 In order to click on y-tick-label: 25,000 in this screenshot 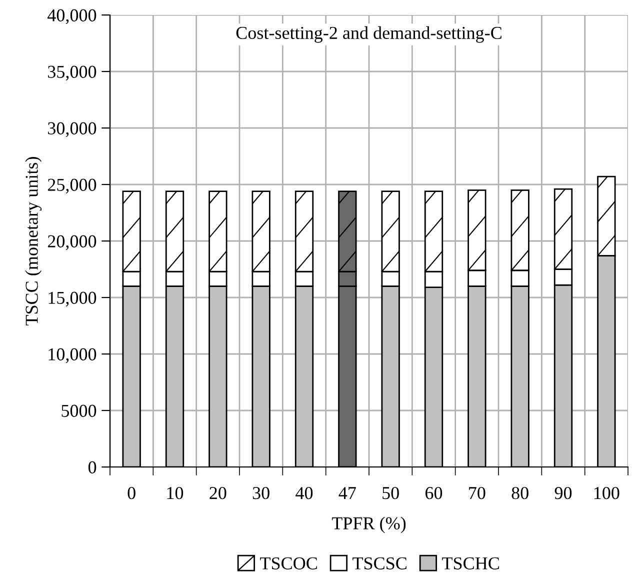, I will do `click(72, 186)`.